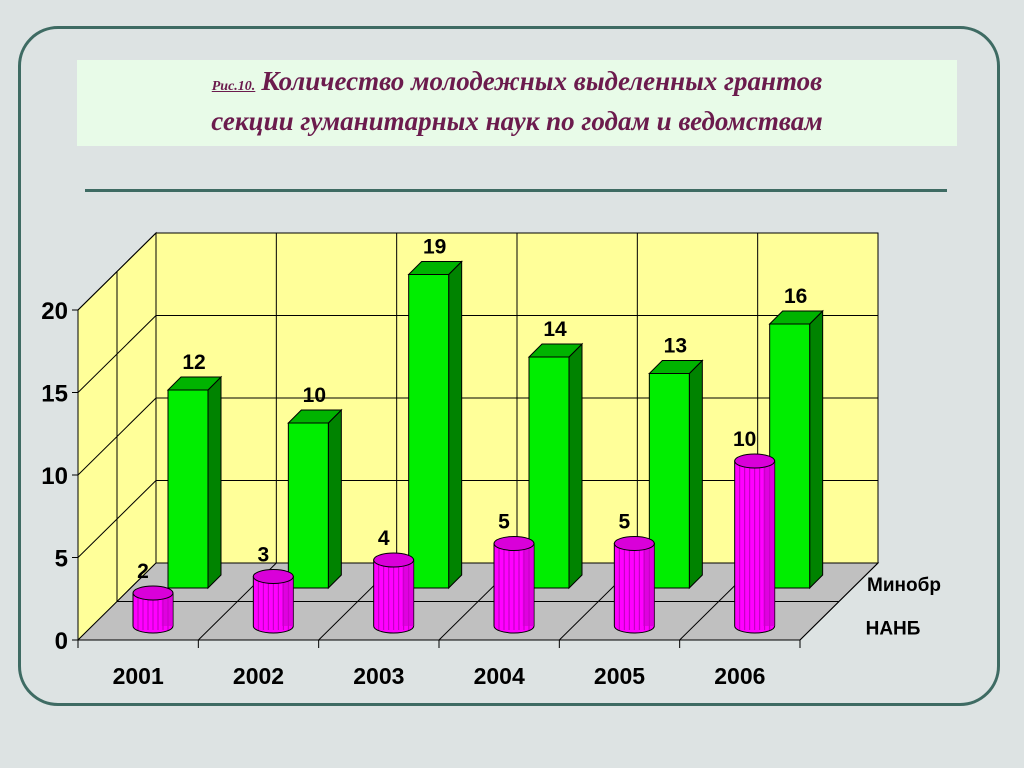 This screenshot has width=1024, height=768. What do you see at coordinates (434, 247) in the screenshot?
I see `data-label-minobr: 19` at bounding box center [434, 247].